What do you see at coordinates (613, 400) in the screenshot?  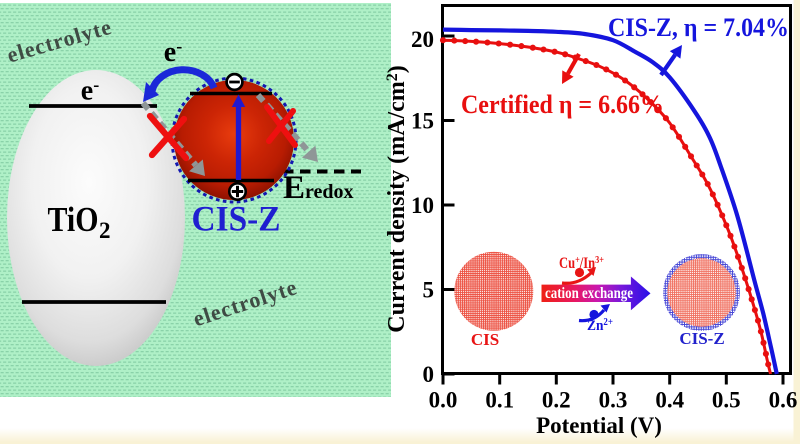 I see `svg-text: 0.3` at bounding box center [613, 400].